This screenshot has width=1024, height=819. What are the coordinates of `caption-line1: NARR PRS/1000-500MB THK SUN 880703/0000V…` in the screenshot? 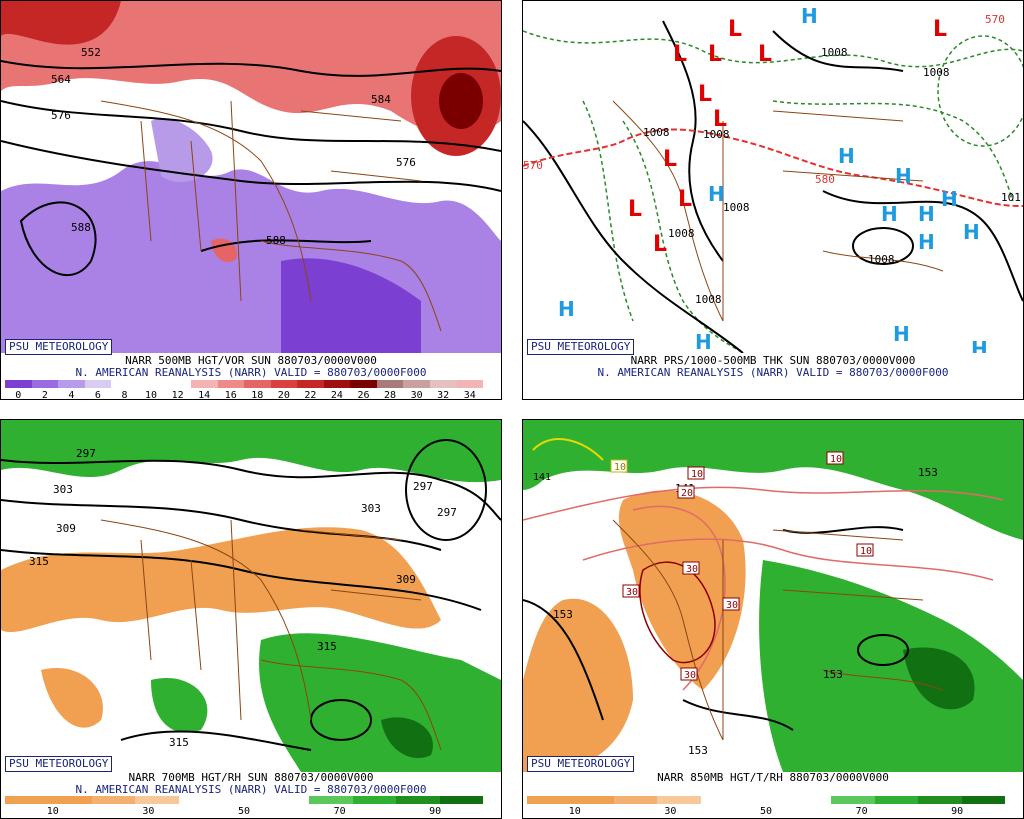 It's located at (773, 360).